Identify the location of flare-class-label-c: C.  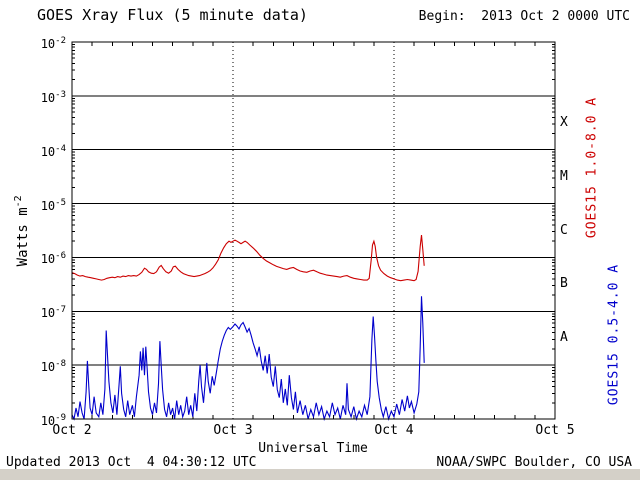
(564, 230).